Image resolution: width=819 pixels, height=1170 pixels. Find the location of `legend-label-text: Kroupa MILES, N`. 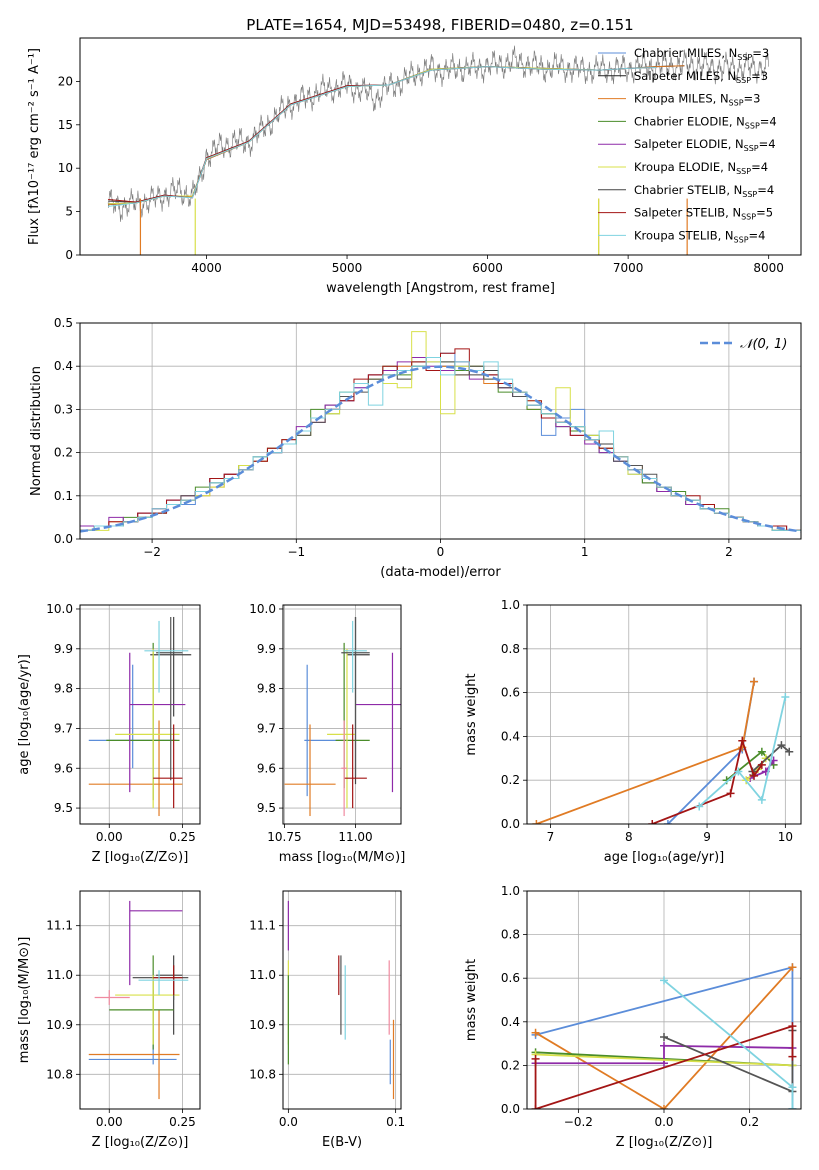

legend-label-text: Kroupa MILES, N is located at coordinates (681, 99).